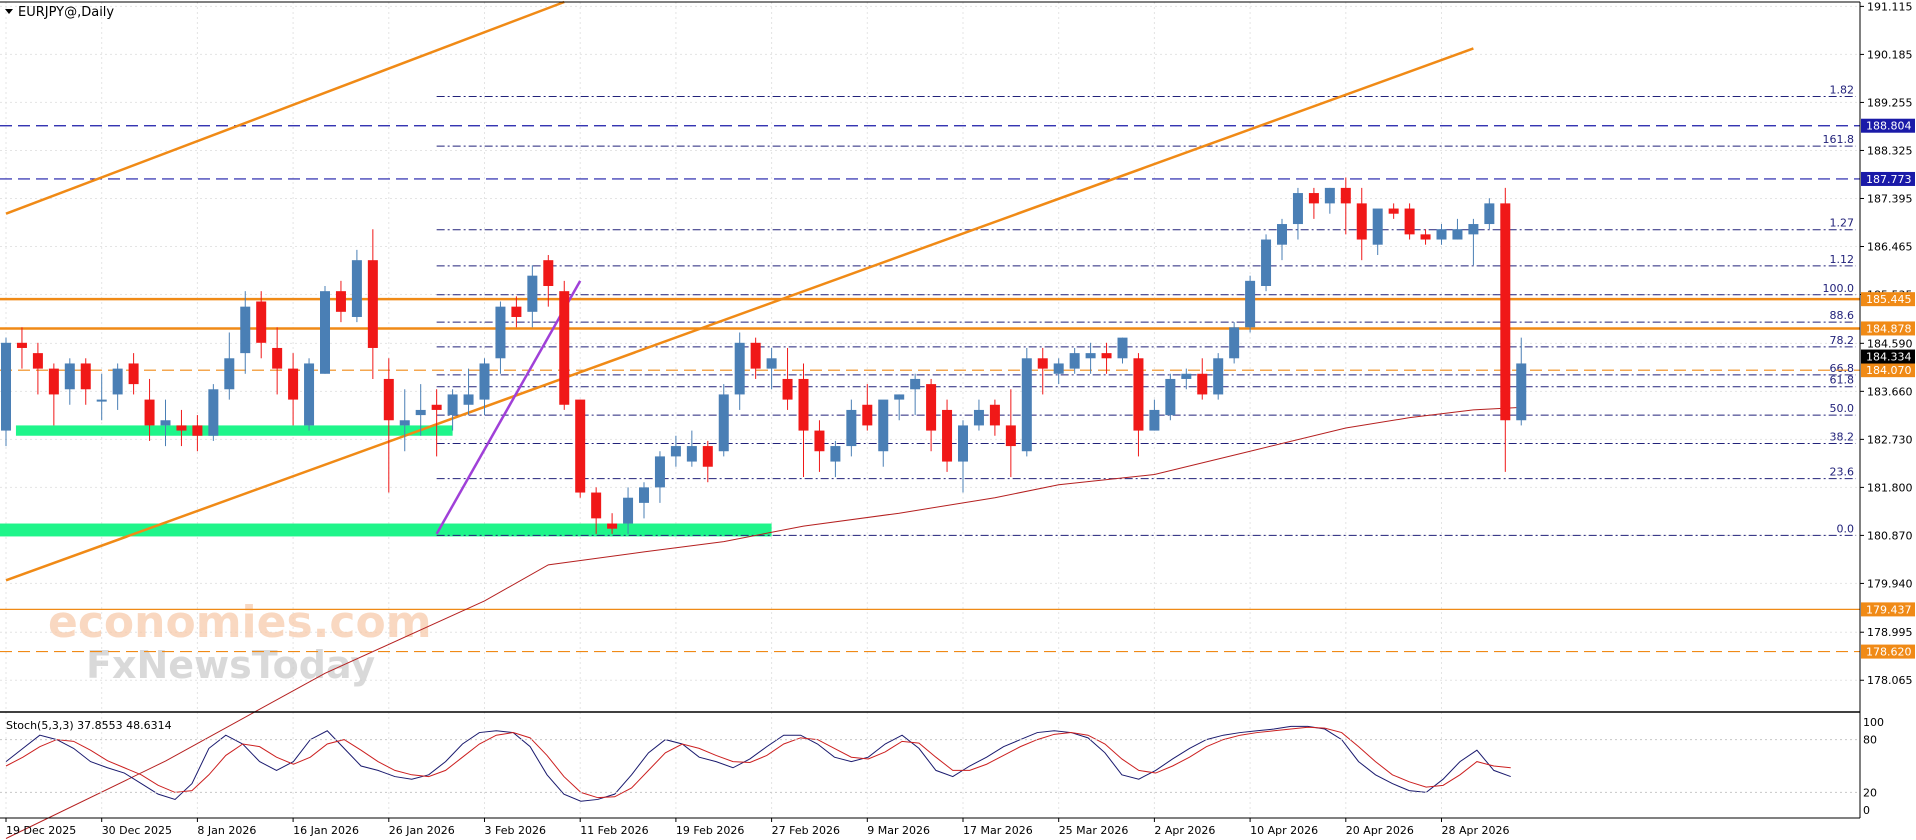 Image resolution: width=1916 pixels, height=840 pixels. Describe the element at coordinates (9, 11) in the screenshot. I see `chevron-down-icon` at that location.